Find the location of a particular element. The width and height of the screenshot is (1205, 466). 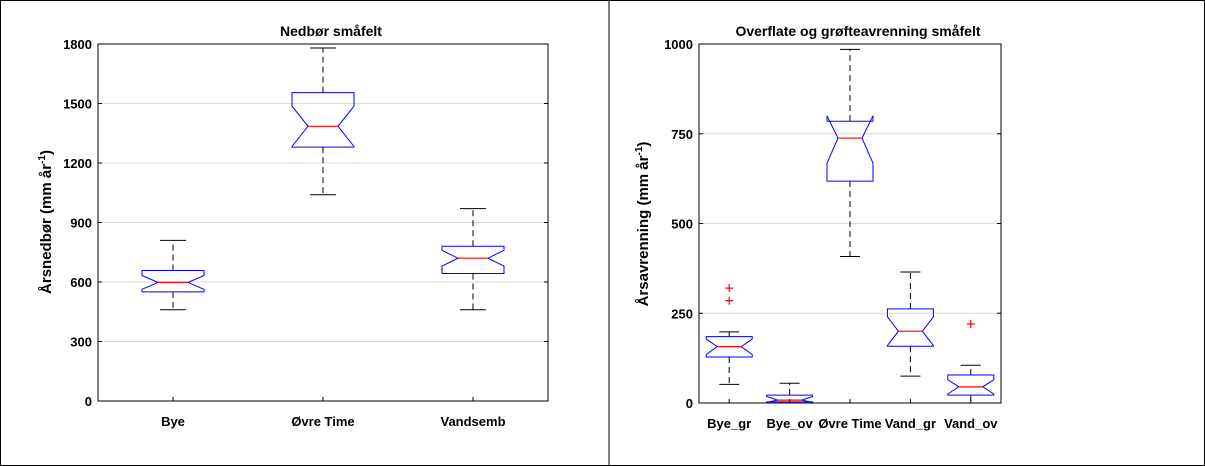

box-Vand_gr is located at coordinates (910, 324).